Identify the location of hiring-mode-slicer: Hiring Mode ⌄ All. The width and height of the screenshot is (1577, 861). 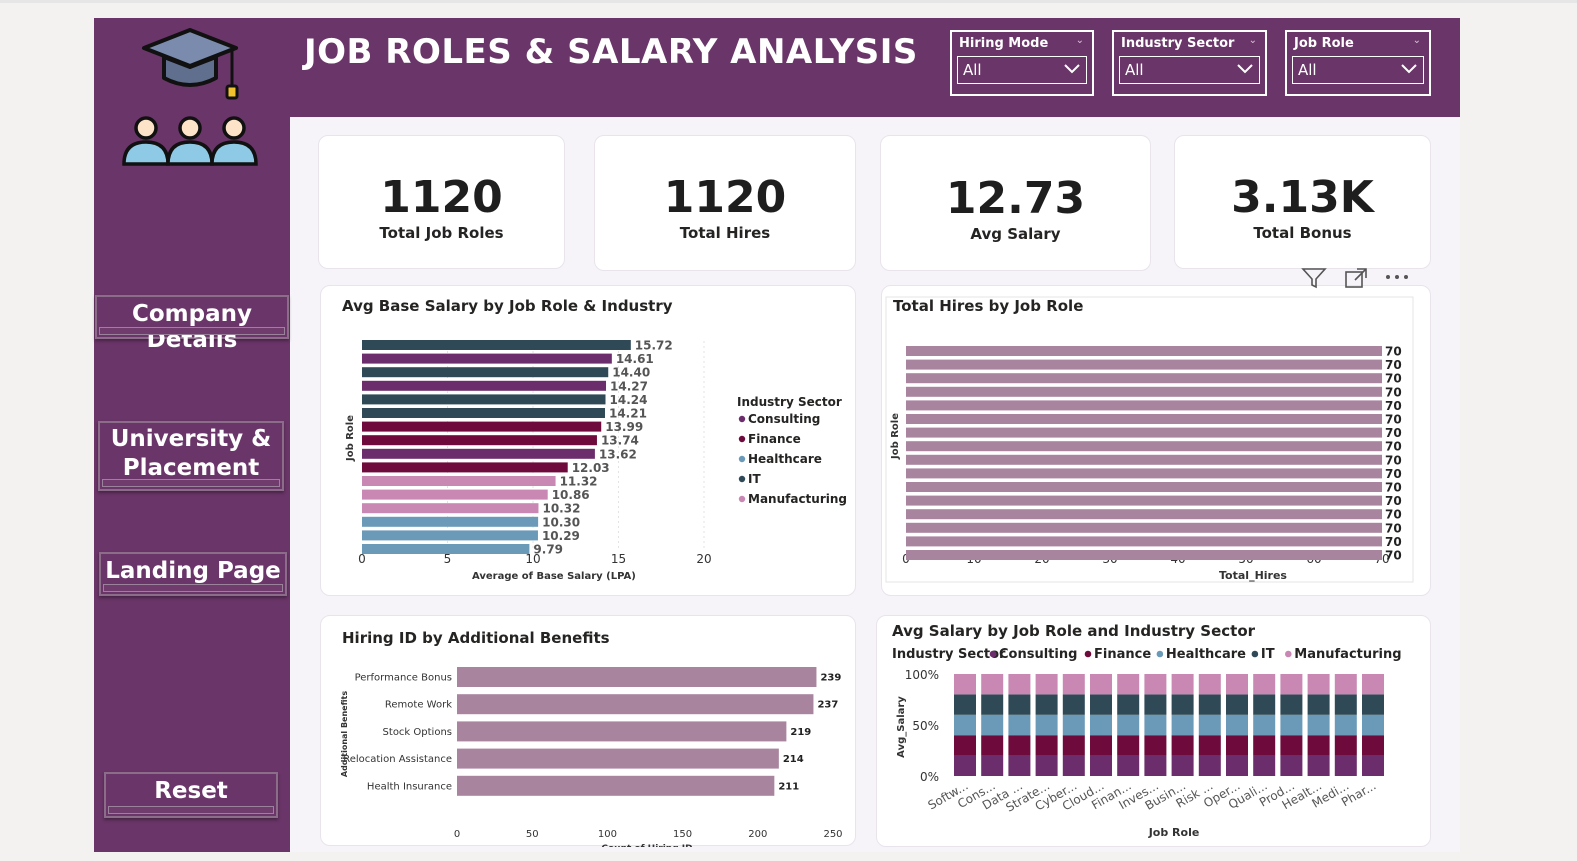
(1022, 63).